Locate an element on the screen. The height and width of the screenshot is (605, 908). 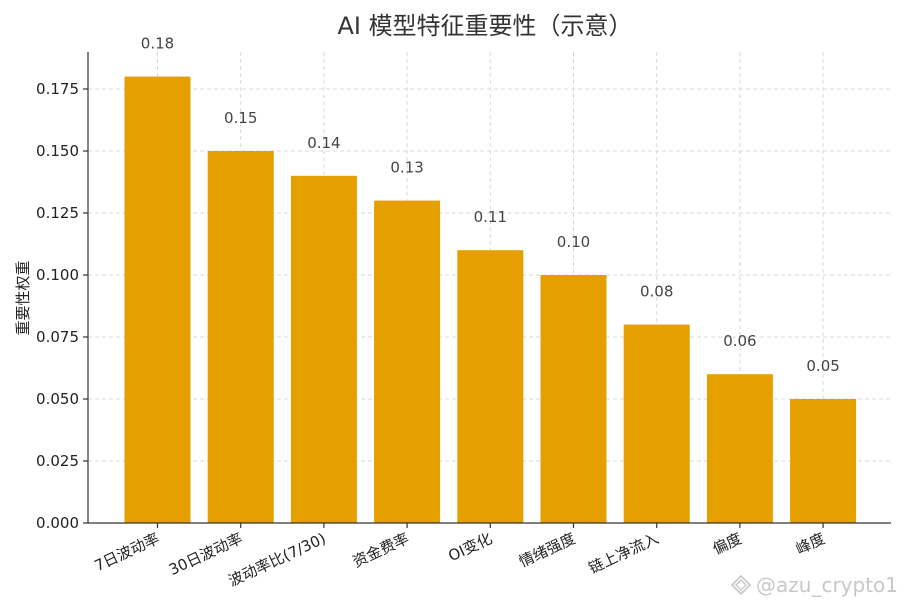
y-tick-label: 0.075 is located at coordinates (57, 337).